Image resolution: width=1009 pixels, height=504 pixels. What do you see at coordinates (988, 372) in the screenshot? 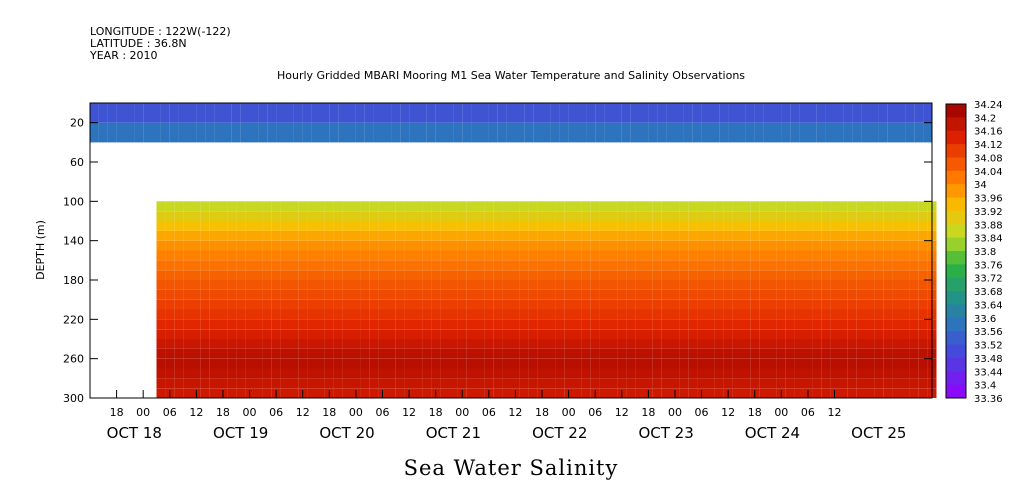
I see `colorbar-label: 33.44` at bounding box center [988, 372].